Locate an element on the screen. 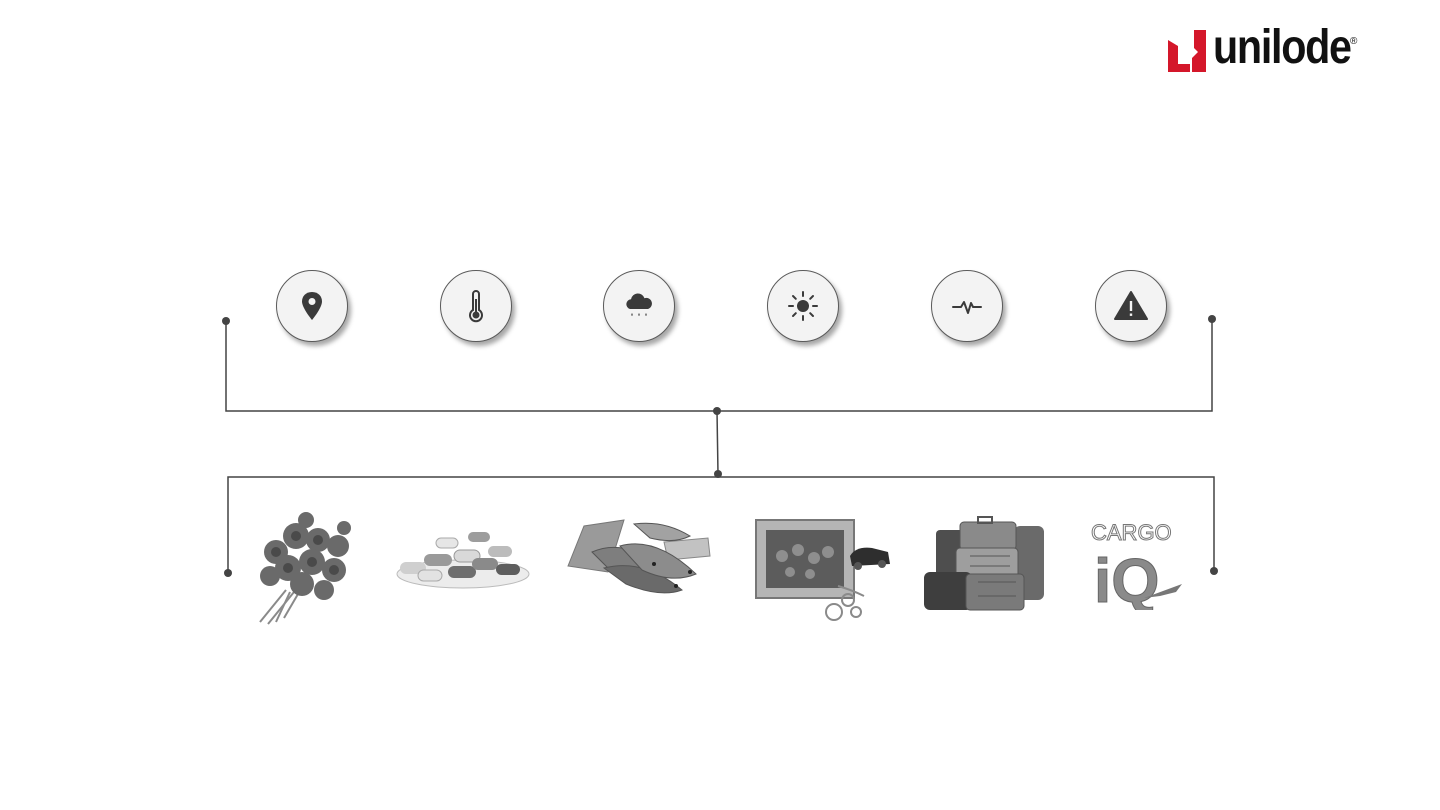  sensor-location is located at coordinates (312, 306).